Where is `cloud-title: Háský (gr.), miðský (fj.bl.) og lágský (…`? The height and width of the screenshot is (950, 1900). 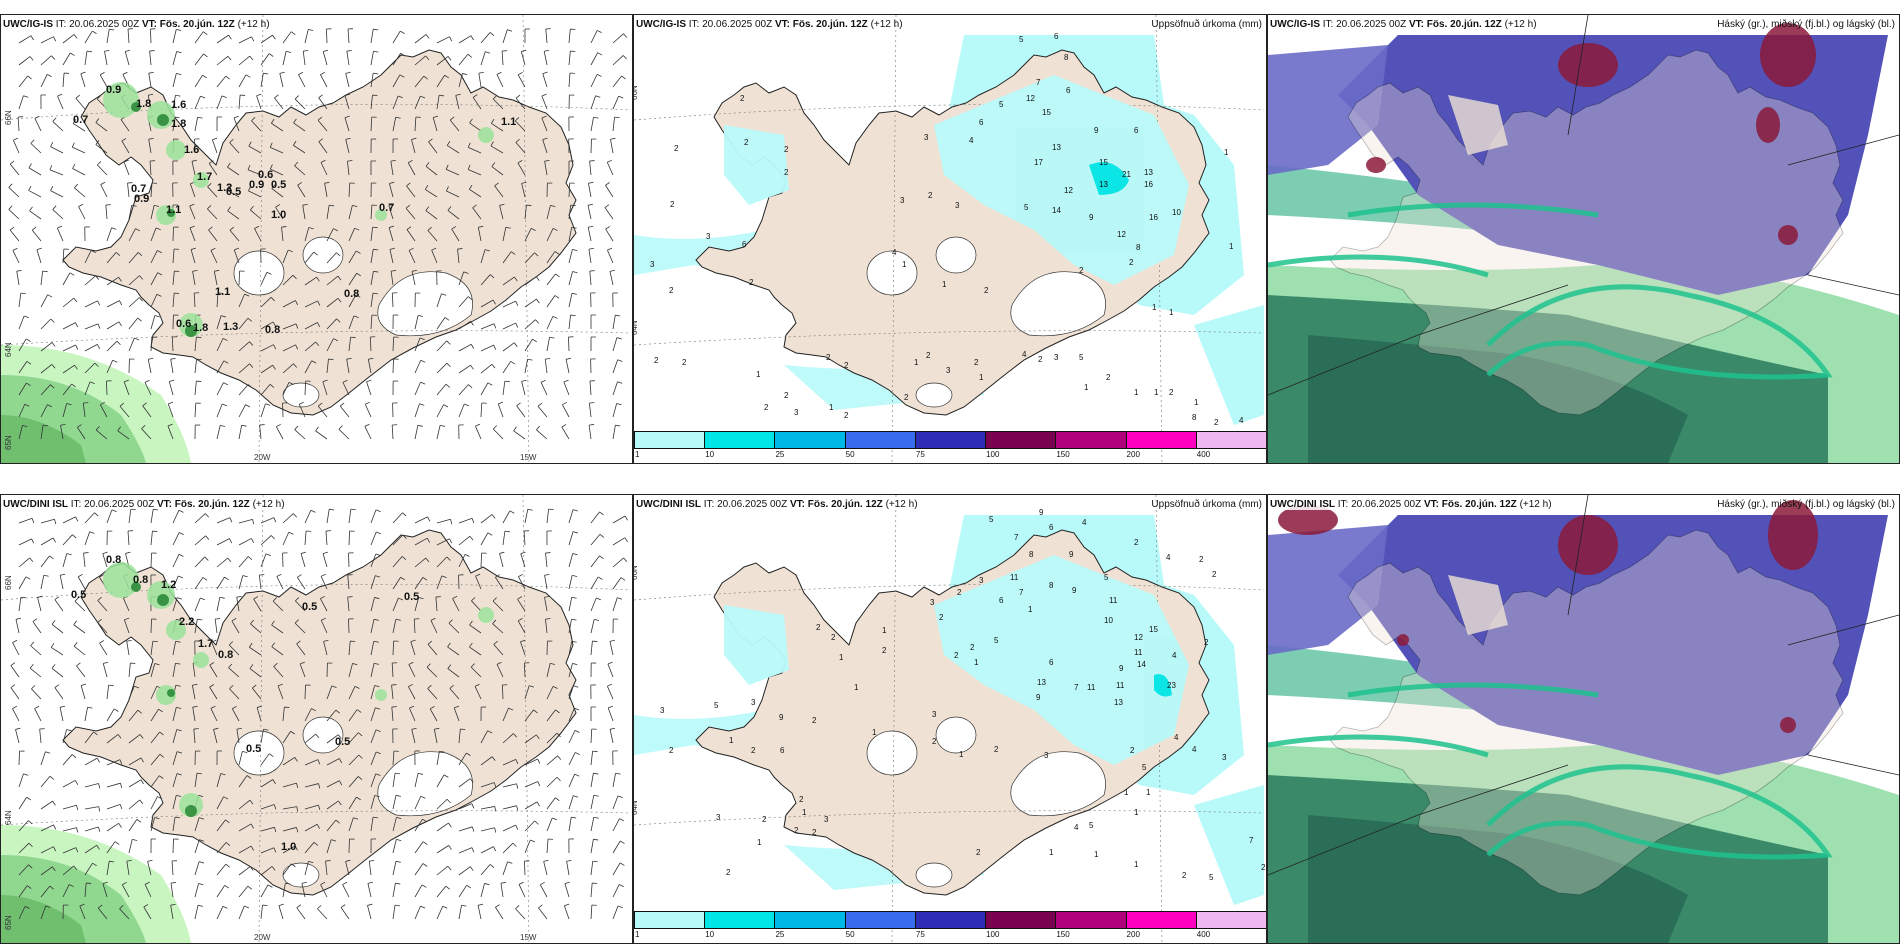 cloud-title: Háský (gr.), miðský (fj.bl.) og lágský (… is located at coordinates (1806, 504).